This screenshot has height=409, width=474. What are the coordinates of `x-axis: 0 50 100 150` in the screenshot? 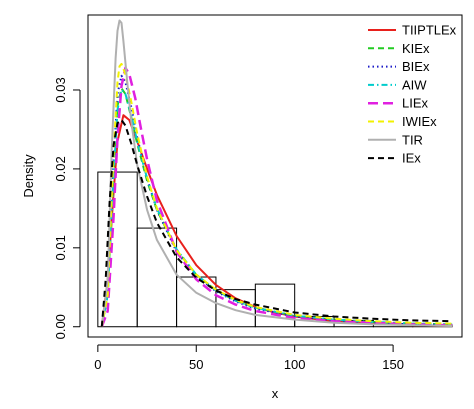 It's located at (249, 358).